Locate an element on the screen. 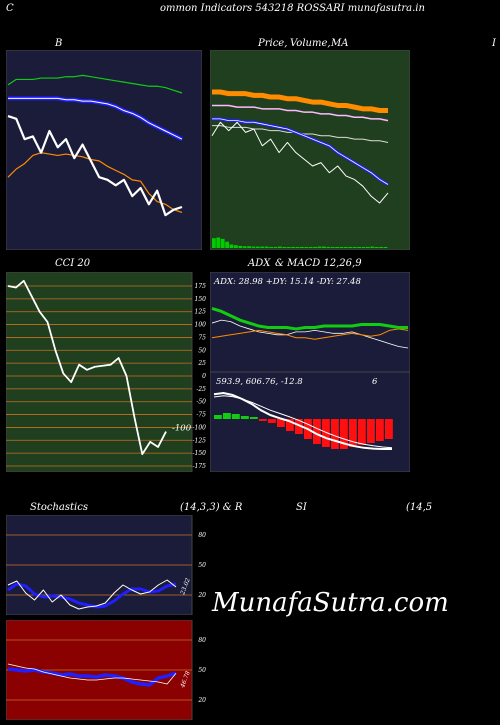 The image size is (500, 725). adx-bg is located at coordinates (310, 322).